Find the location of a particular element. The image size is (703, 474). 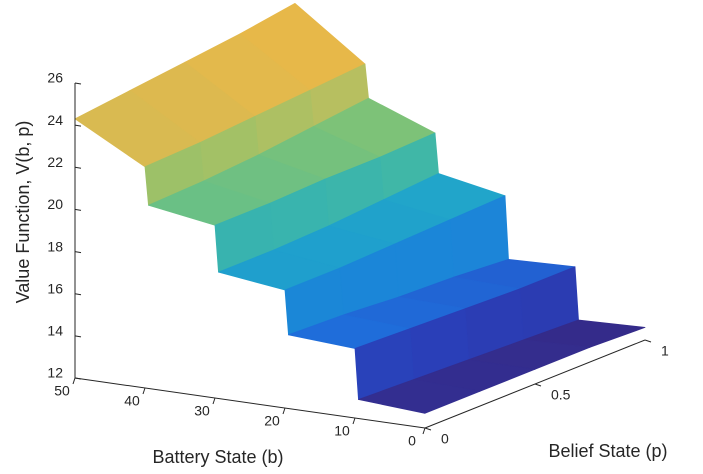

x-tick-label: 50 is located at coordinates (62, 391).